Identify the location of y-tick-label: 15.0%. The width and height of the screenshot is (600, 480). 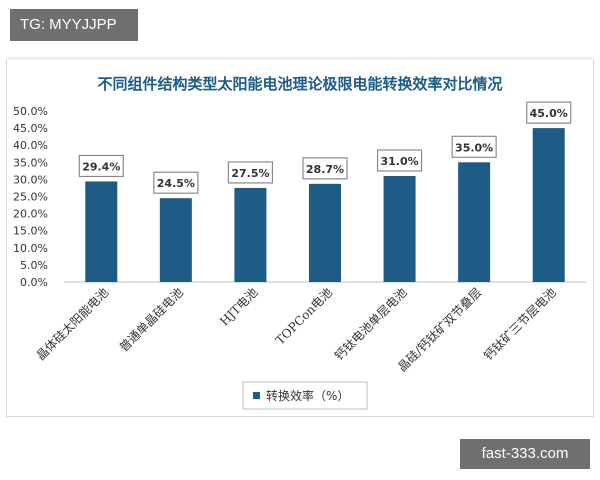
(30, 231).